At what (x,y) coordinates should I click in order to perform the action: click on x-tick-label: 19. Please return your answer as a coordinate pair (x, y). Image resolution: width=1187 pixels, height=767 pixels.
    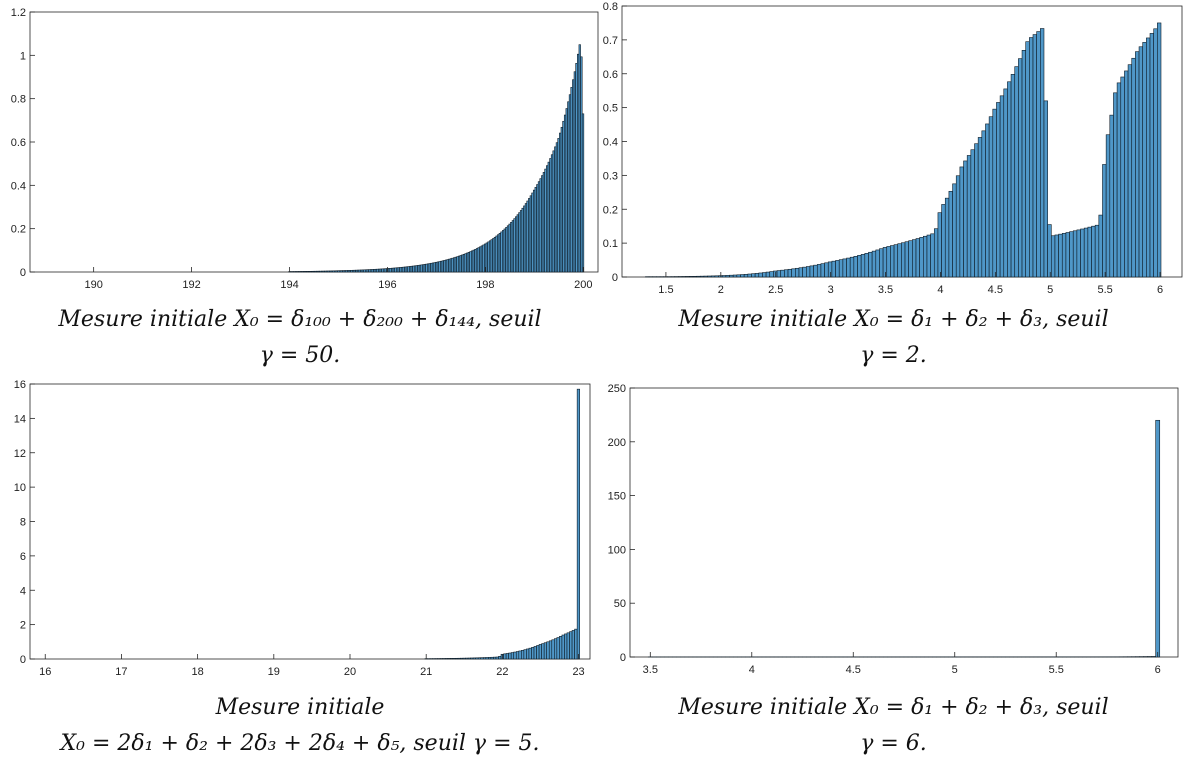
    Looking at the image, I should click on (274, 672).